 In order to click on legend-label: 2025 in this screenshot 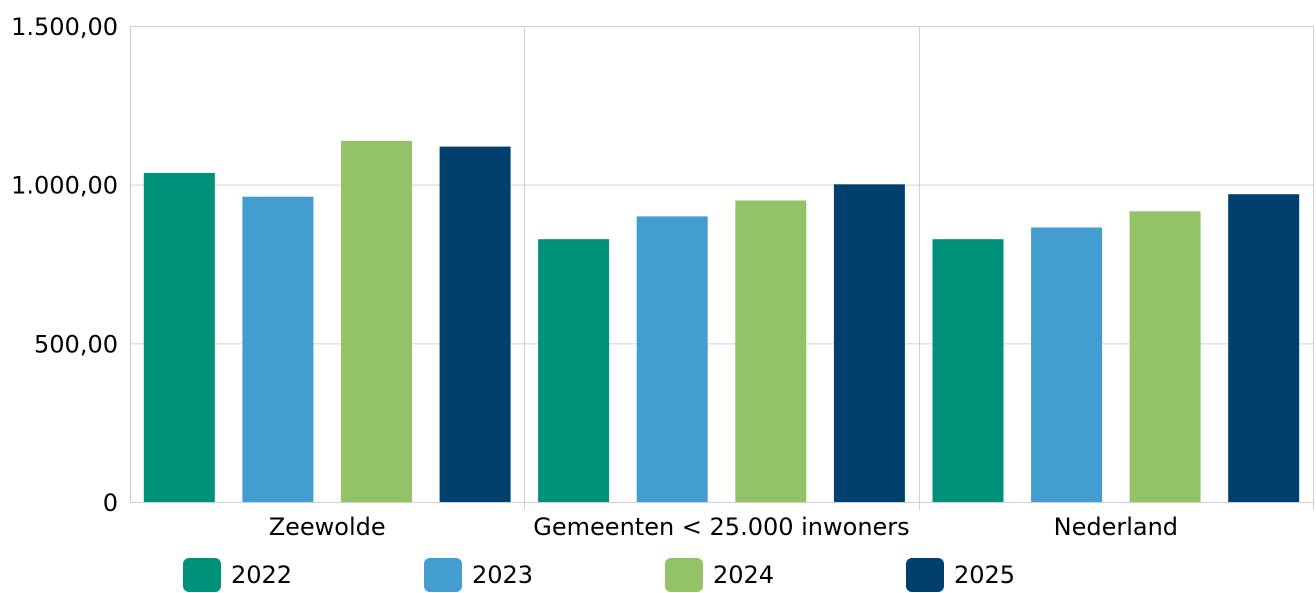, I will do `click(985, 575)`.